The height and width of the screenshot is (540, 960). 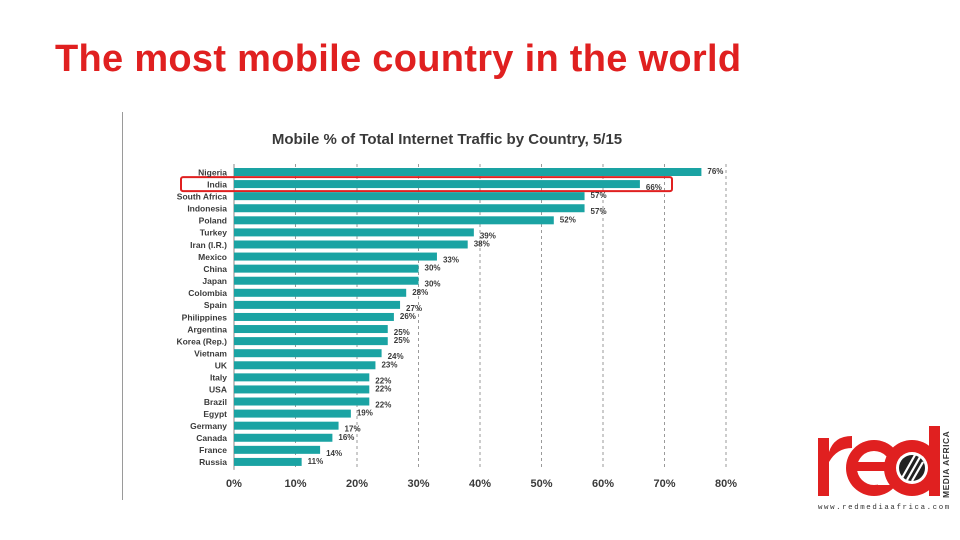 I want to click on value-label: 17%, so click(x=353, y=429).